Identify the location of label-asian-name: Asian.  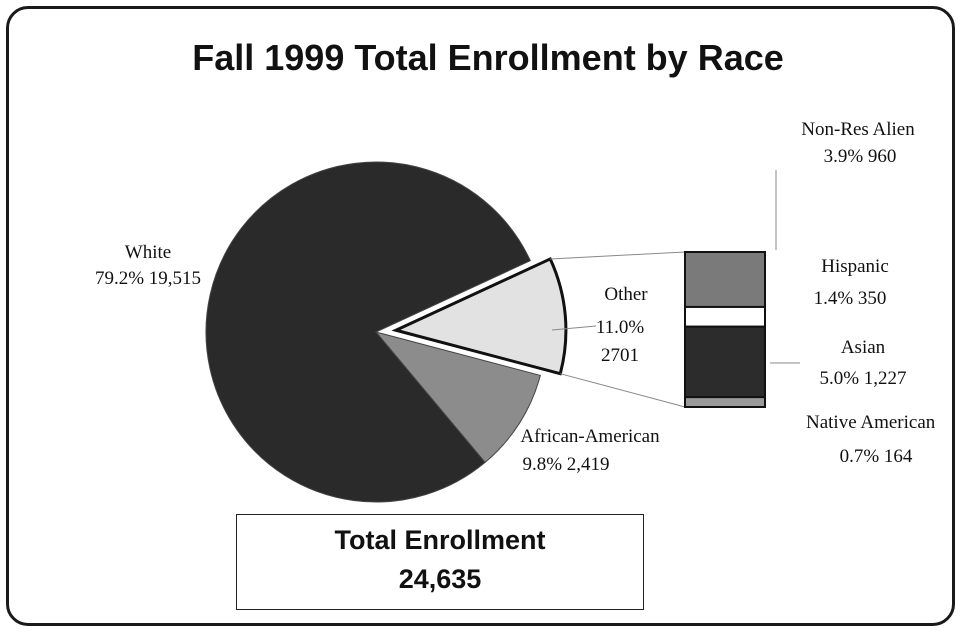
(863, 347).